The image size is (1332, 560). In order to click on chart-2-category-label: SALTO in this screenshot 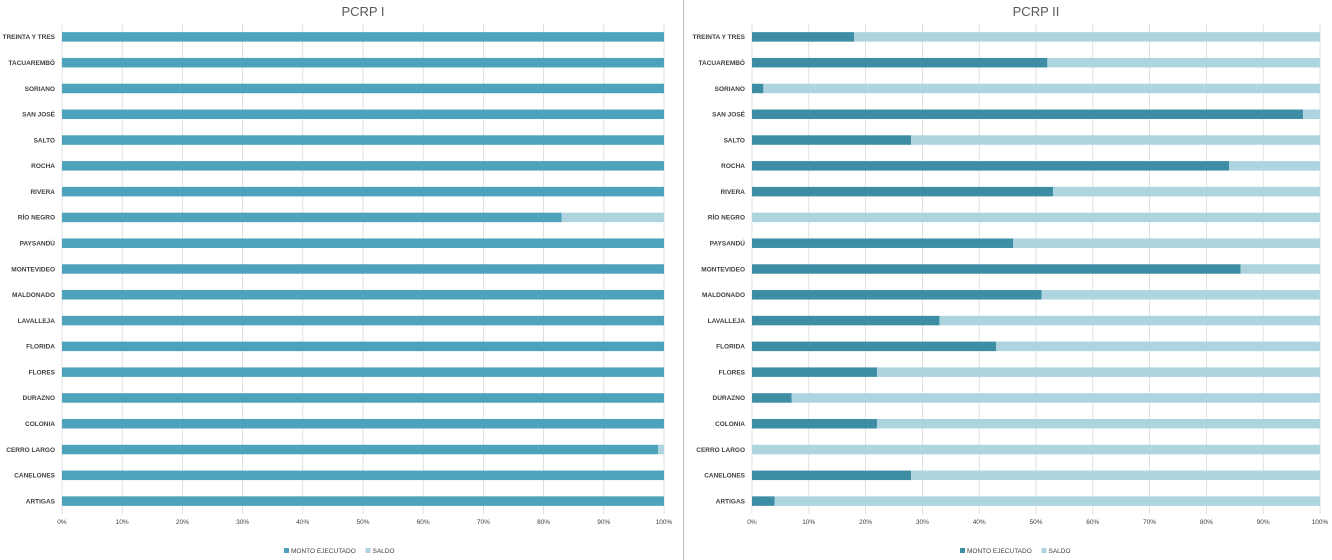, I will do `click(734, 140)`.